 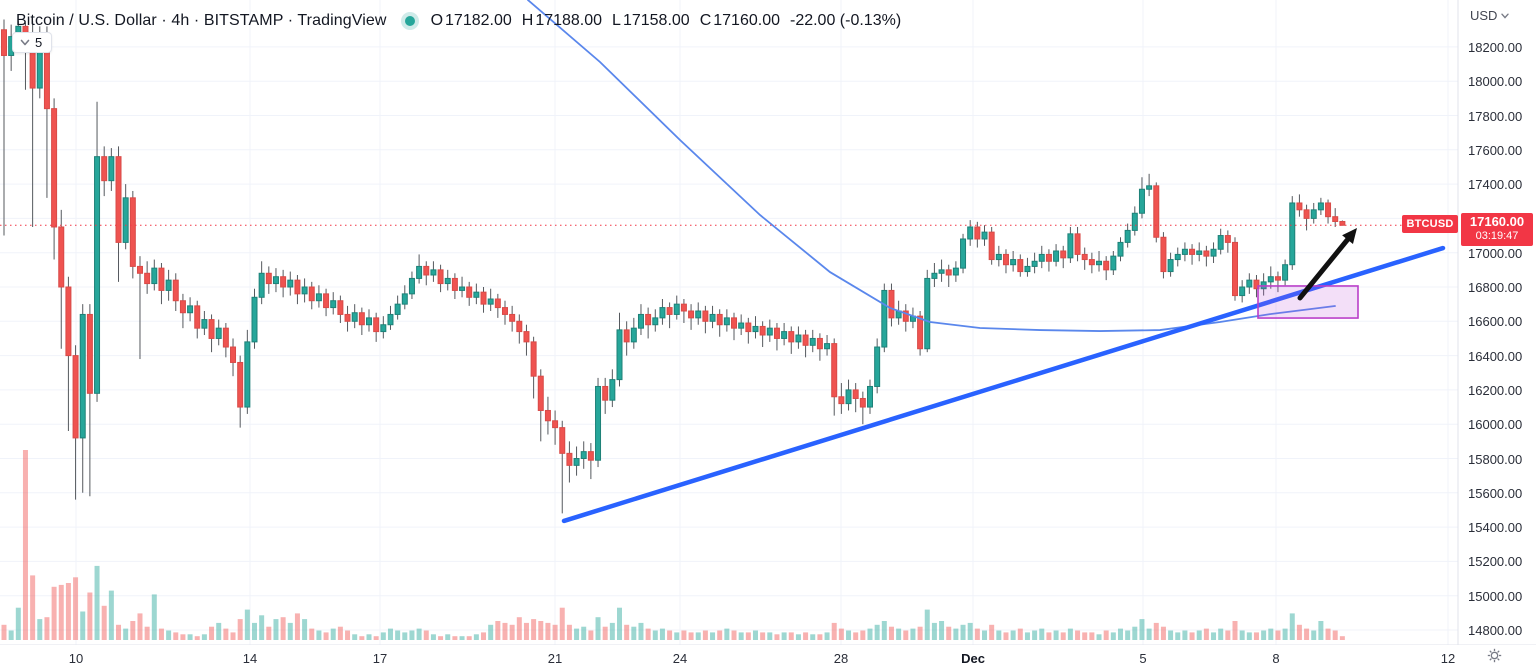 What do you see at coordinates (569, 20) in the screenshot?
I see `high-value: 17188.00` at bounding box center [569, 20].